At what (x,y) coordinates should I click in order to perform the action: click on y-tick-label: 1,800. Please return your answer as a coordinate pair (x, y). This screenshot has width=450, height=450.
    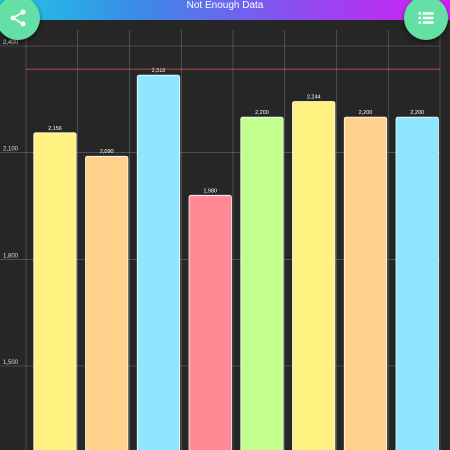
    Looking at the image, I should click on (11, 256).